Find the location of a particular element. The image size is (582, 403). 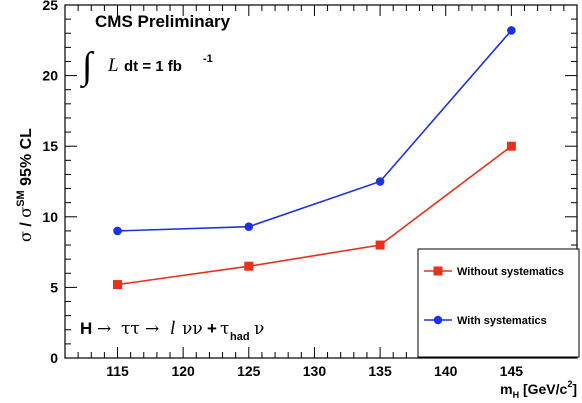

y-tick-label: 20 is located at coordinates (50, 76).